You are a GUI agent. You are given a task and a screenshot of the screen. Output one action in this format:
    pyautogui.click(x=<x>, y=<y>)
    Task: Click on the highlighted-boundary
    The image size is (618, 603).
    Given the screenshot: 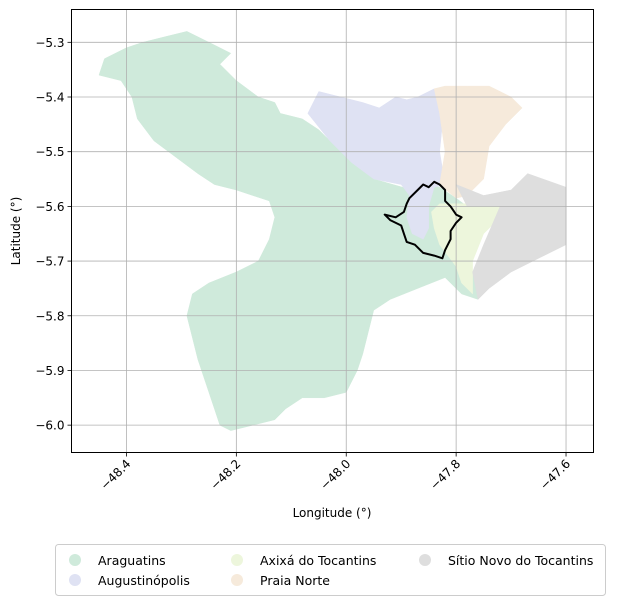 What is the action you would take?
    pyautogui.click(x=423, y=220)
    